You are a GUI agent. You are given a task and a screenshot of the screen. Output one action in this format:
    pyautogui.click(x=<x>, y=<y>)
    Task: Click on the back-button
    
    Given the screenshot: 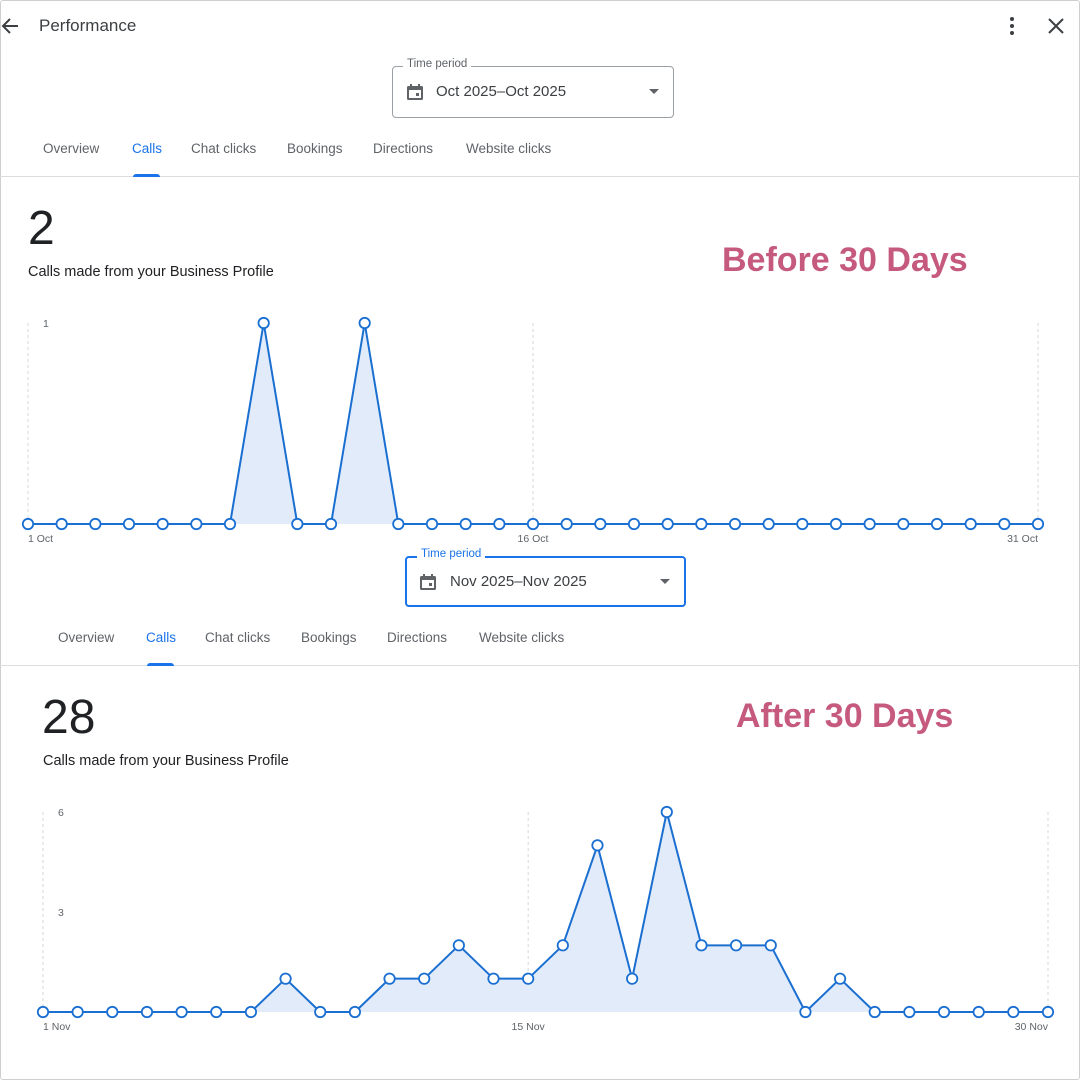 What is the action you would take?
    pyautogui.click(x=11, y=26)
    